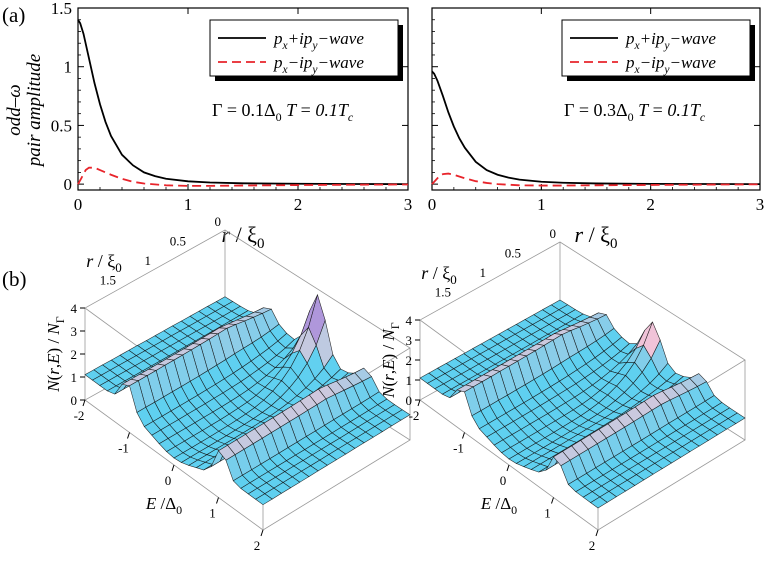  I want to click on shared-ylabel: odd–ω pair amplitude, so click(24, 111).